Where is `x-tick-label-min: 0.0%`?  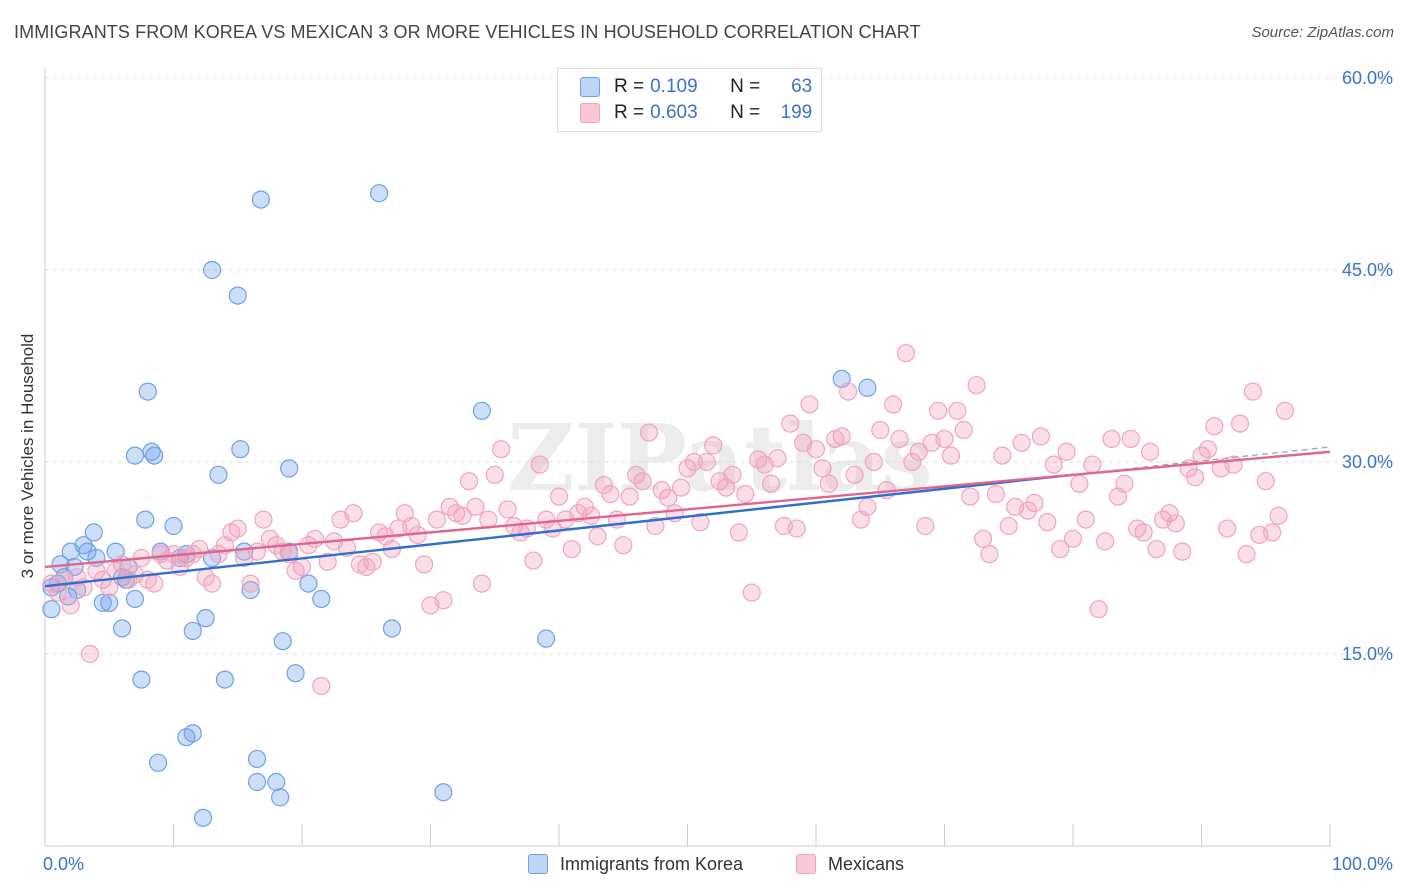
x-tick-label-min: 0.0% is located at coordinates (63, 864).